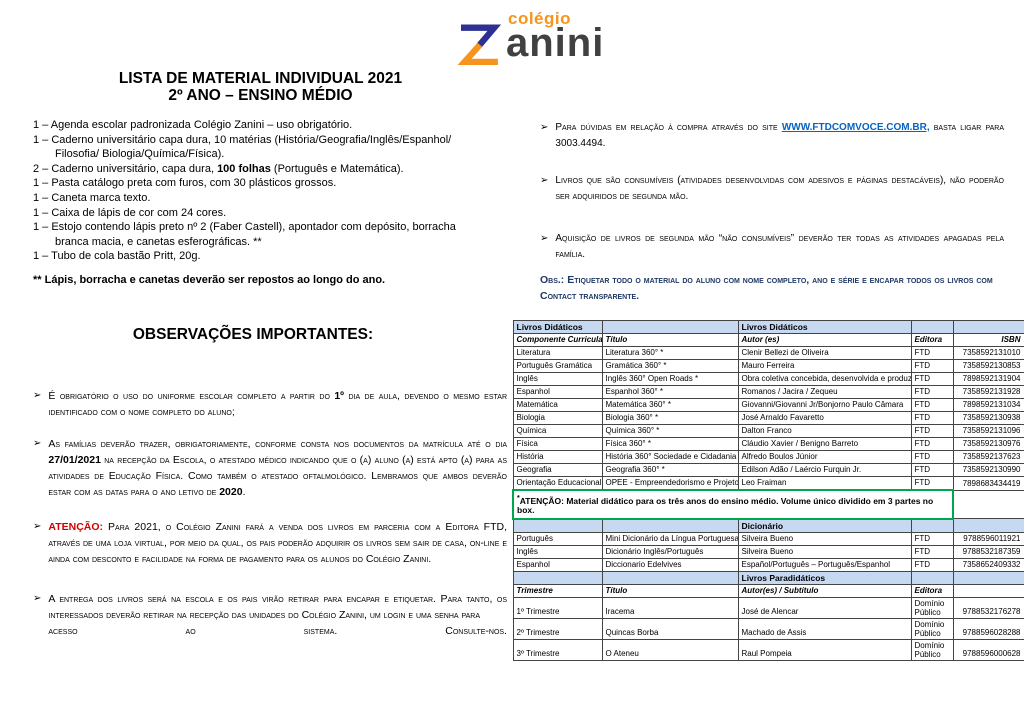 This screenshot has height=724, width=1024. I want to click on table-cell: Alfredo Boulos Júnior, so click(824, 457).